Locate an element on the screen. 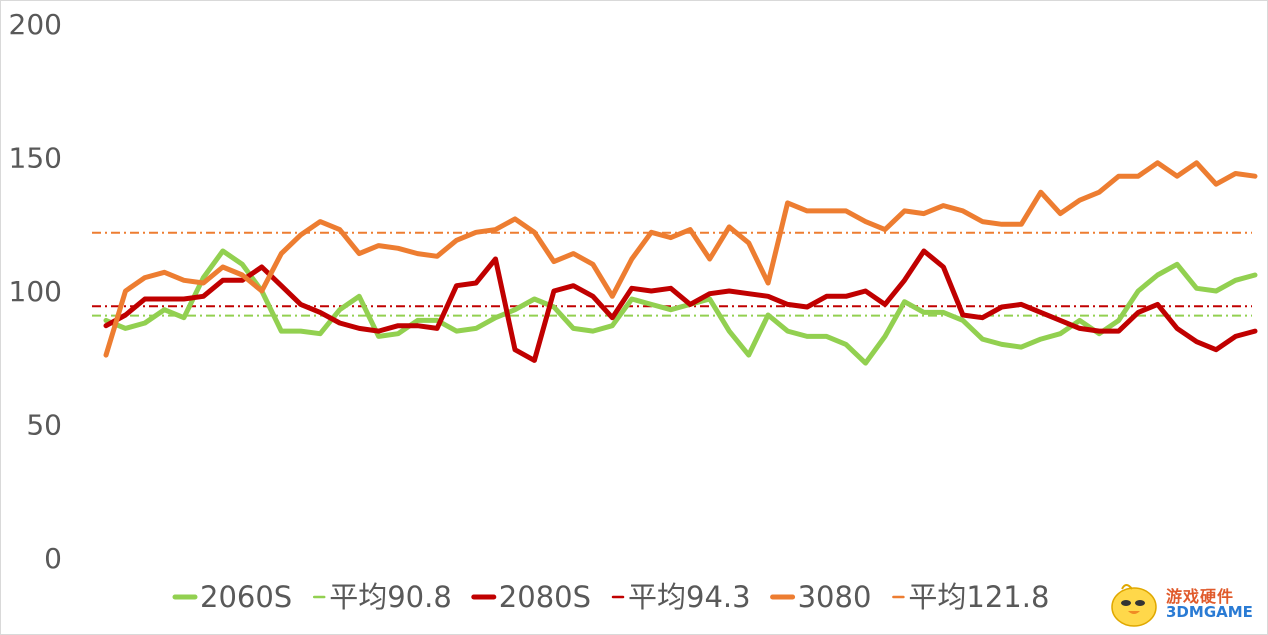  y-tick-label: 0 is located at coordinates (53, 558).